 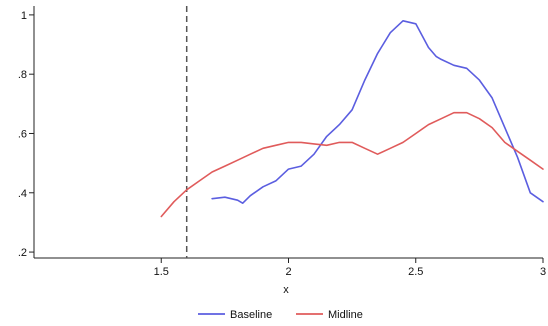 What do you see at coordinates (350, 268) in the screenshot?
I see `x-axis-ticks: 1.5 2 2.5 3` at bounding box center [350, 268].